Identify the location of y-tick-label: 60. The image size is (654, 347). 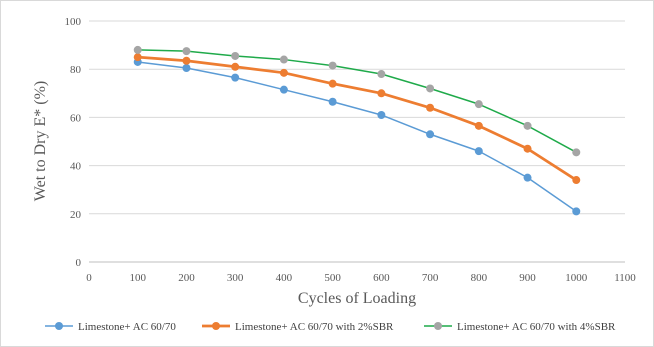
(76, 118).